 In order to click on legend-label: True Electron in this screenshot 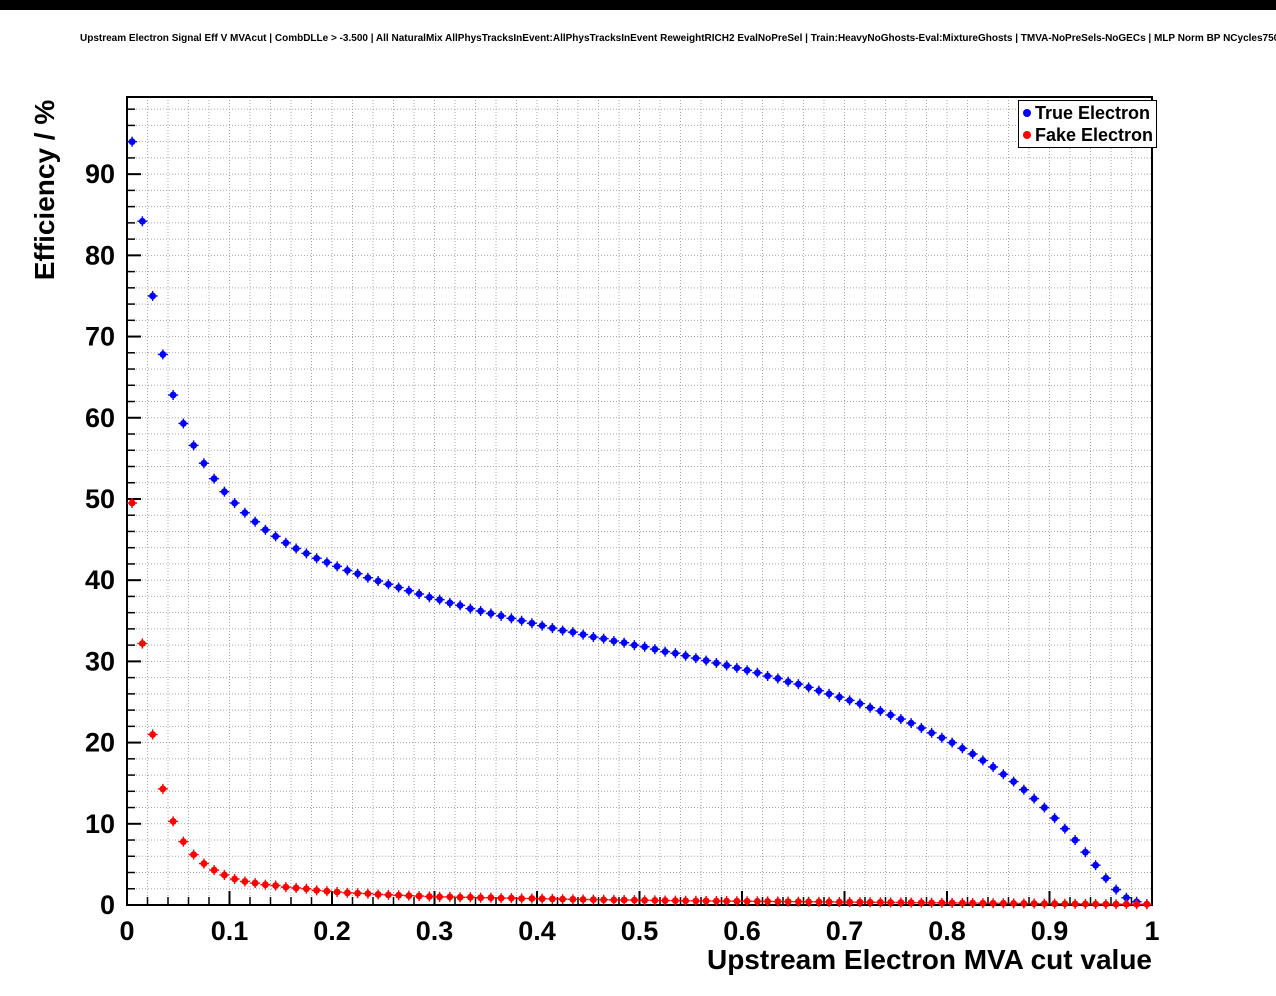, I will do `click(1093, 112)`.